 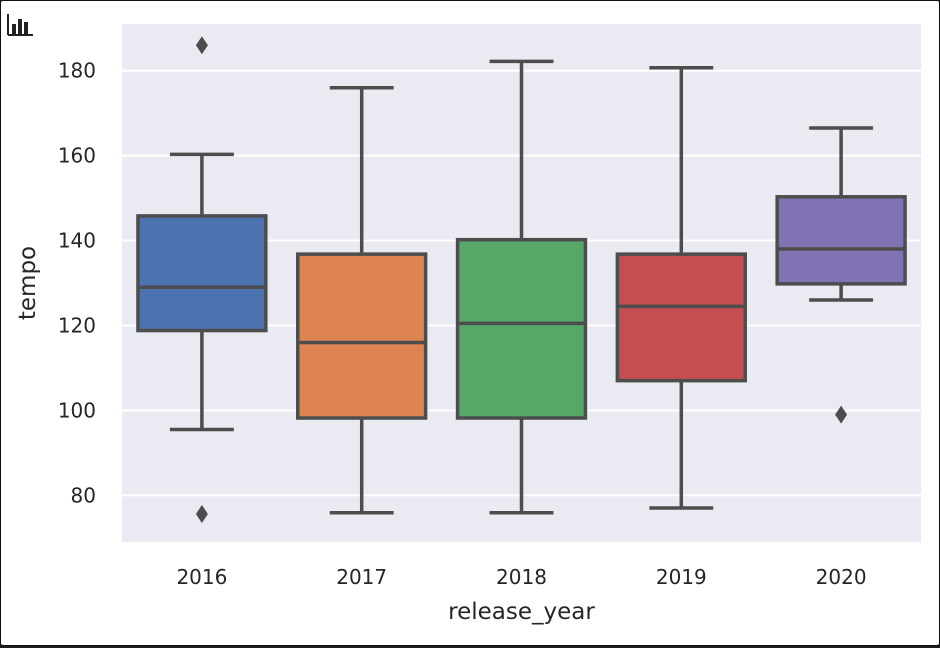 What do you see at coordinates (83, 495) in the screenshot?
I see `y-tick-label: 80` at bounding box center [83, 495].